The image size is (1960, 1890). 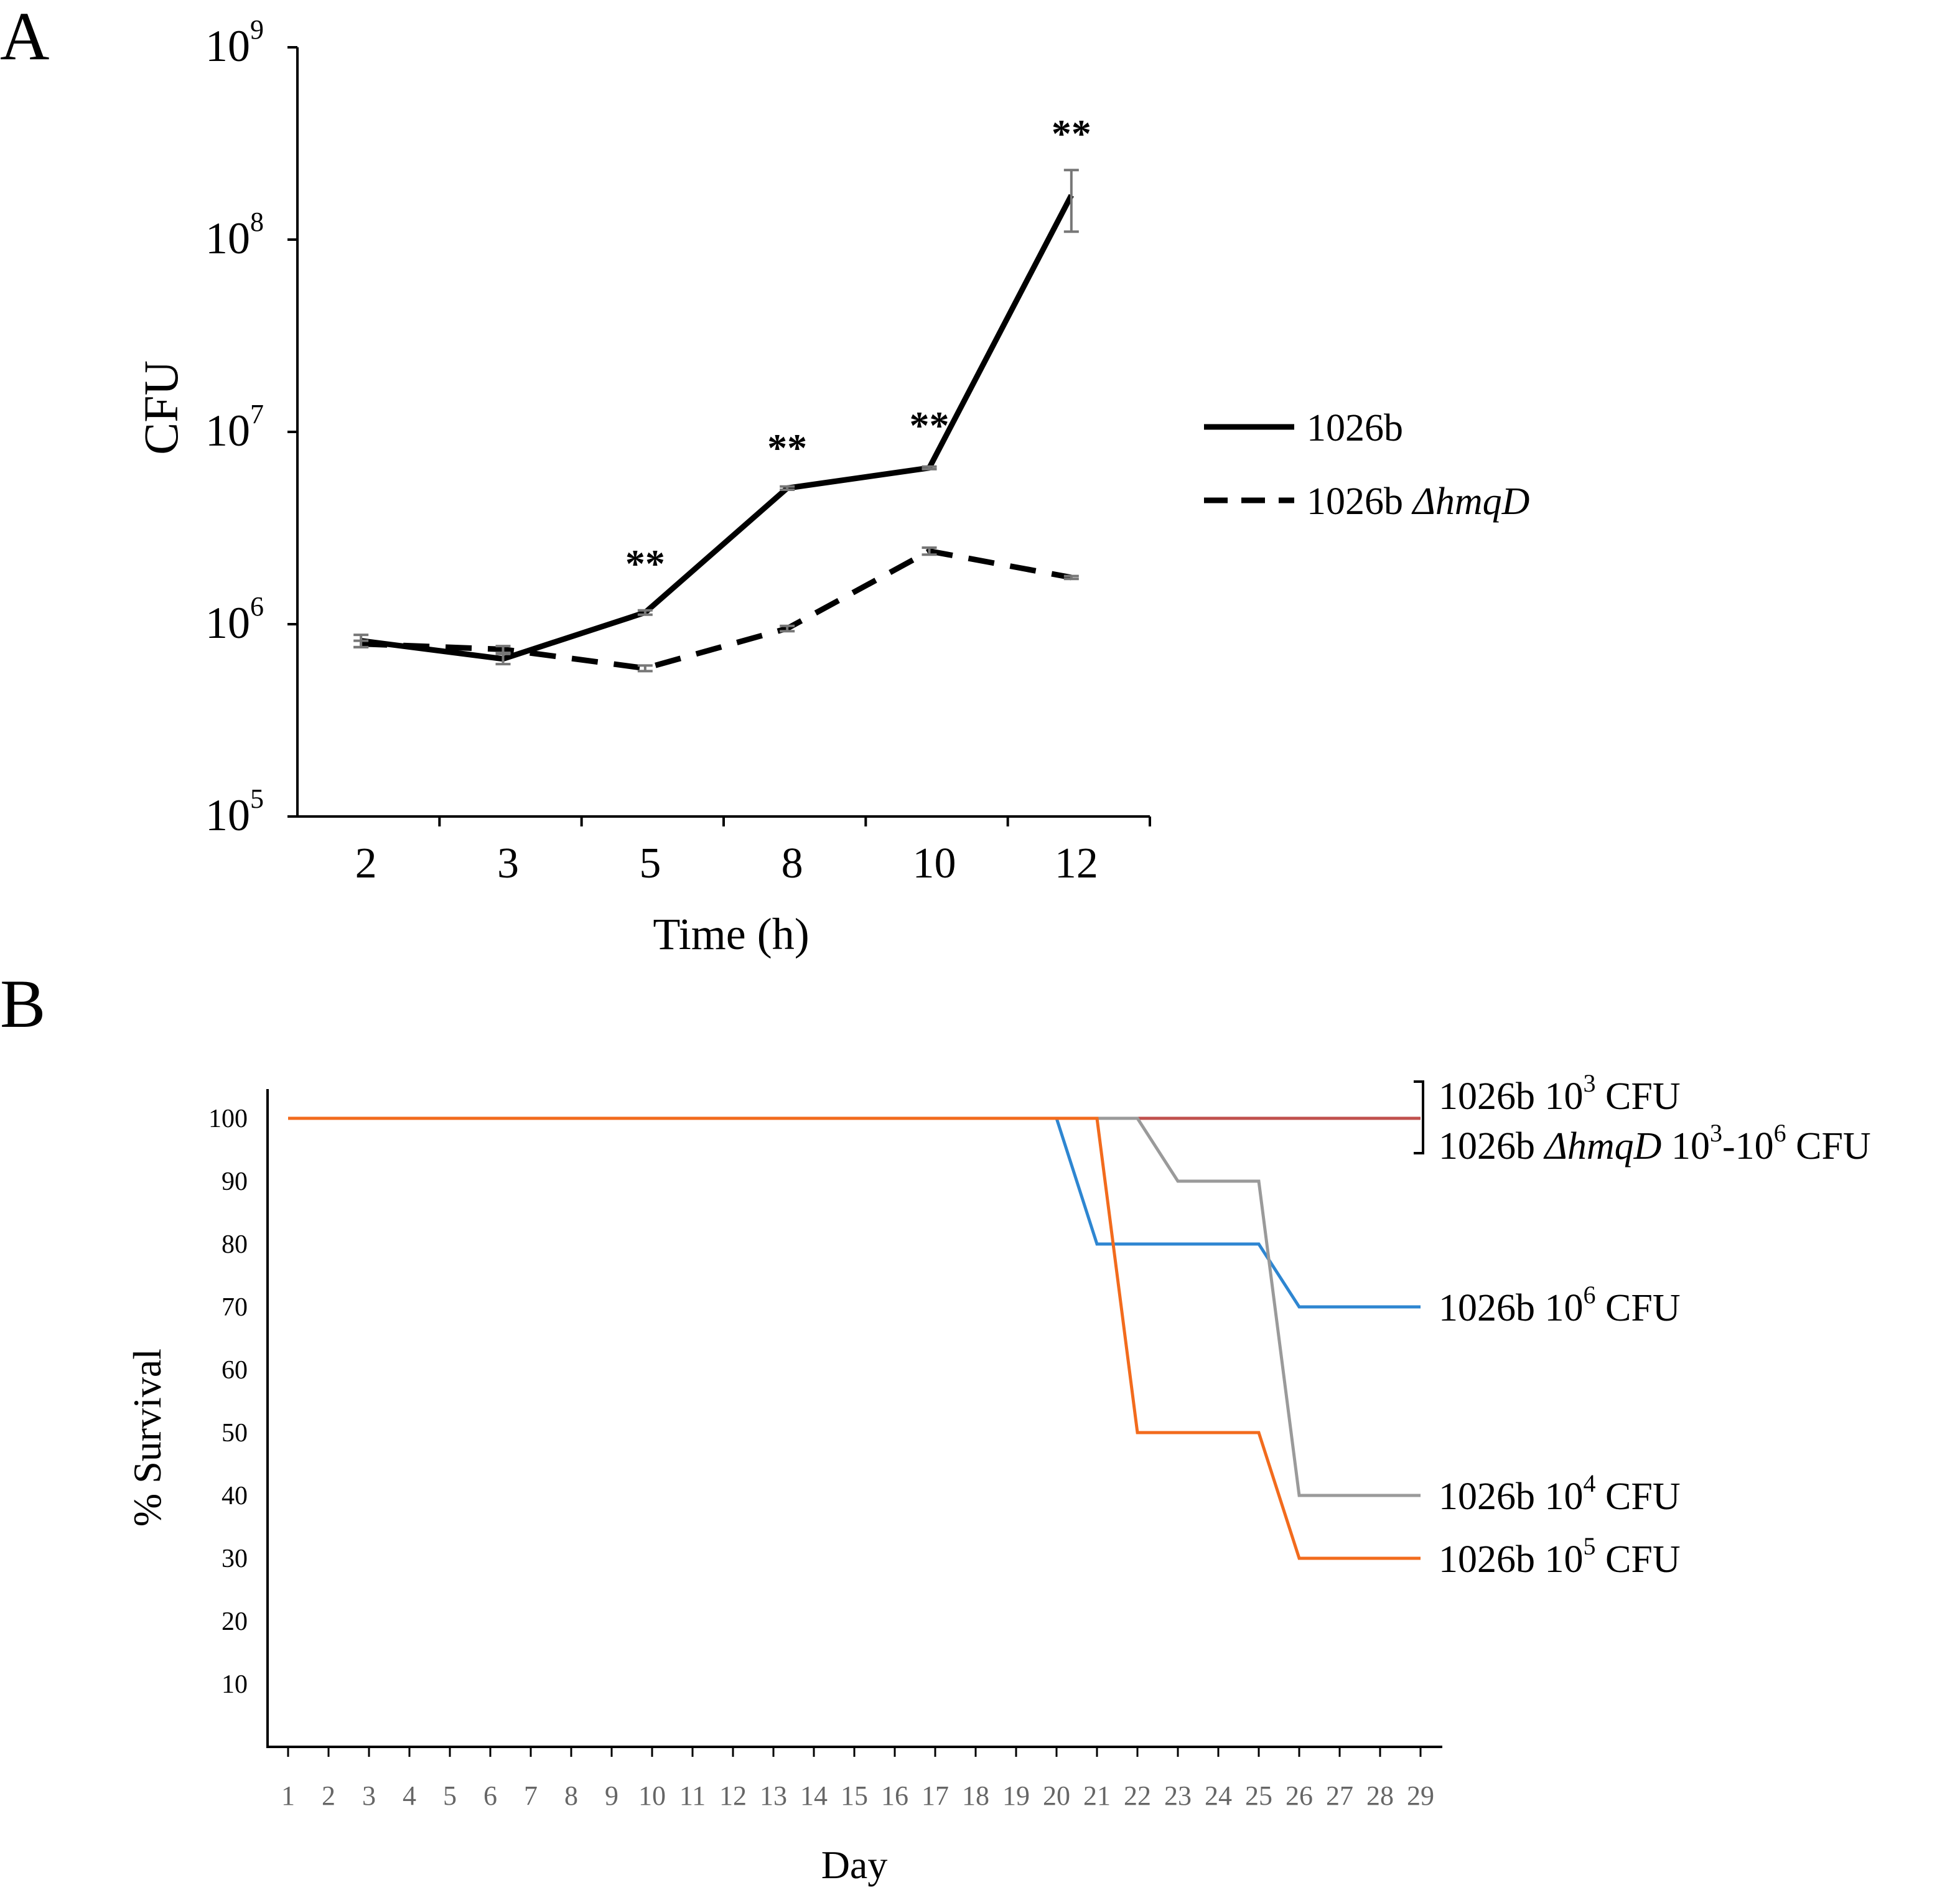 I want to click on chart-b-x-tick-label: 6, so click(x=490, y=1795).